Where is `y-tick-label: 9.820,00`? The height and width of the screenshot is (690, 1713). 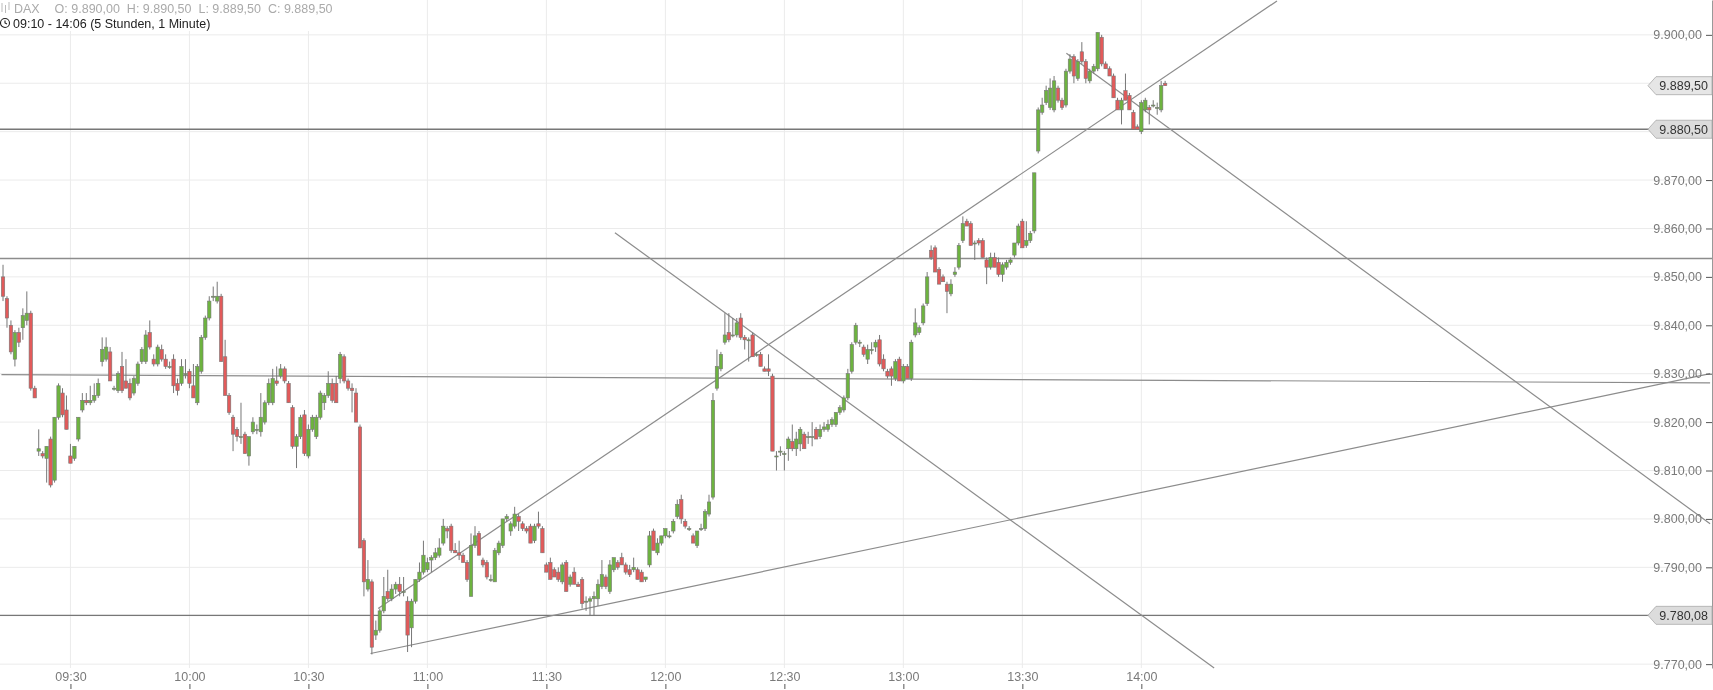
y-tick-label: 9.820,00 is located at coordinates (1678, 422).